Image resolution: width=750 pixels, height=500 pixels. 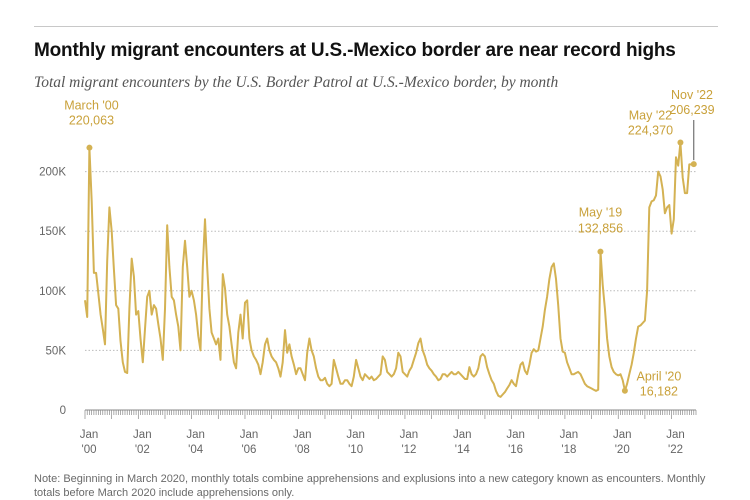 I want to click on y-tick-label: 100K, so click(x=52, y=292).